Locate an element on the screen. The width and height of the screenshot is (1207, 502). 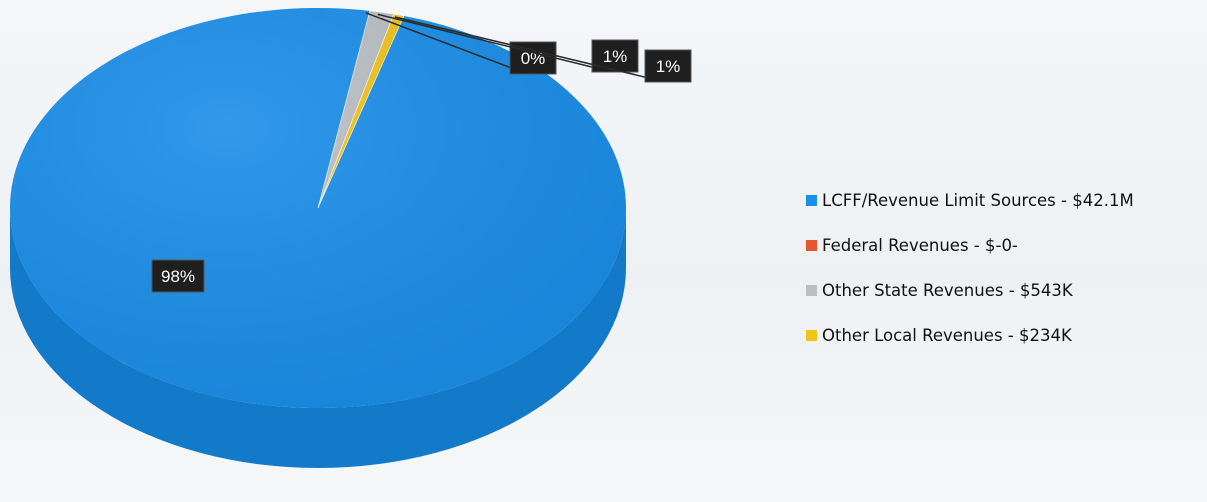
legend-item-federal: Federal Revenues - $-0- is located at coordinates (970, 245).